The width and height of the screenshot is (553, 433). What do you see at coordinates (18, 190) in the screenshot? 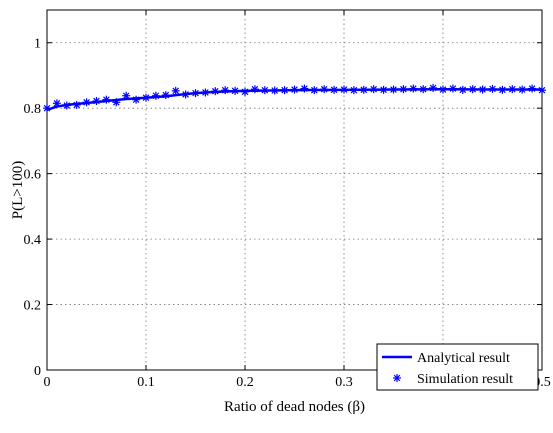
I see `y-axis-label: P(L>100)` at bounding box center [18, 190].